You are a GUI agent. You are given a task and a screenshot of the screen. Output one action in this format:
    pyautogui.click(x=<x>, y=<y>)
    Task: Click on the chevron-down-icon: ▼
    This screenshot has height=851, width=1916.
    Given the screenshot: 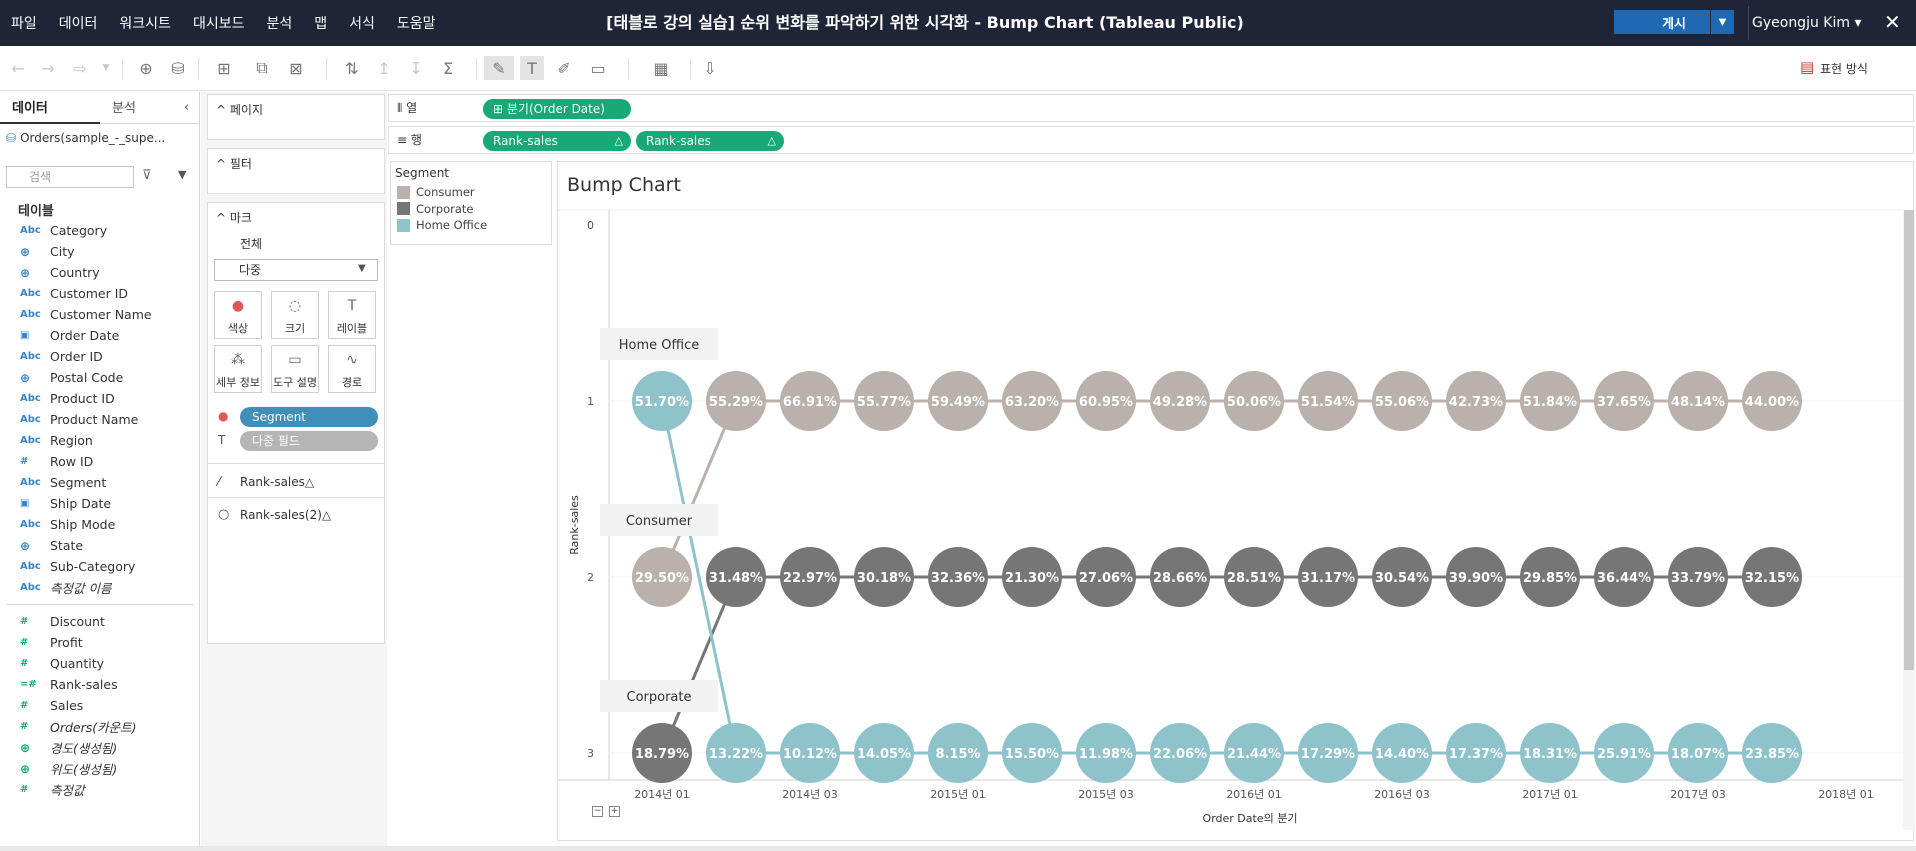 What is the action you would take?
    pyautogui.click(x=182, y=174)
    